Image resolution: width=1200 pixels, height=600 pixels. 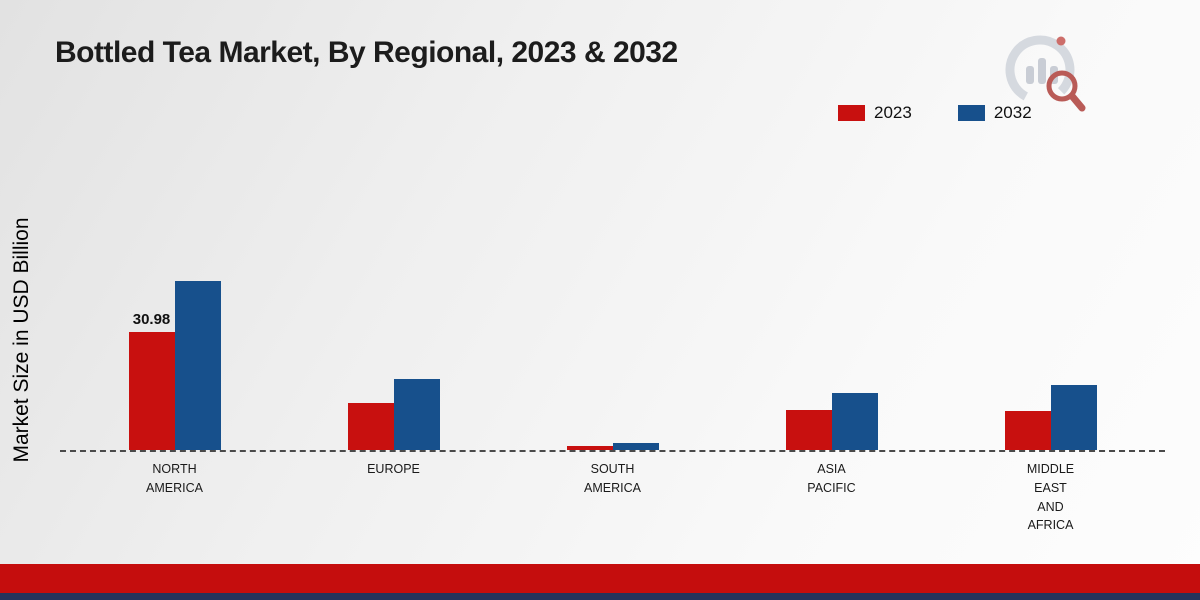 What do you see at coordinates (393, 497) in the screenshot?
I see `category-label-europe: EUROPE` at bounding box center [393, 497].